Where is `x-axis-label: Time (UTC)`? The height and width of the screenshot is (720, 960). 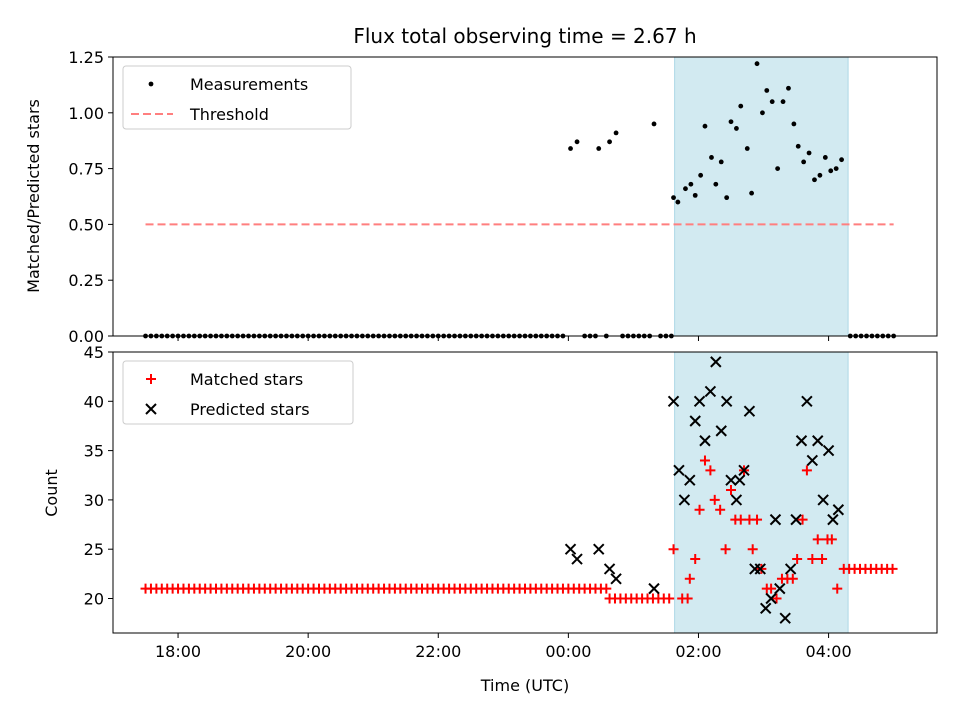
x-axis-label: Time (UTC) is located at coordinates (524, 685).